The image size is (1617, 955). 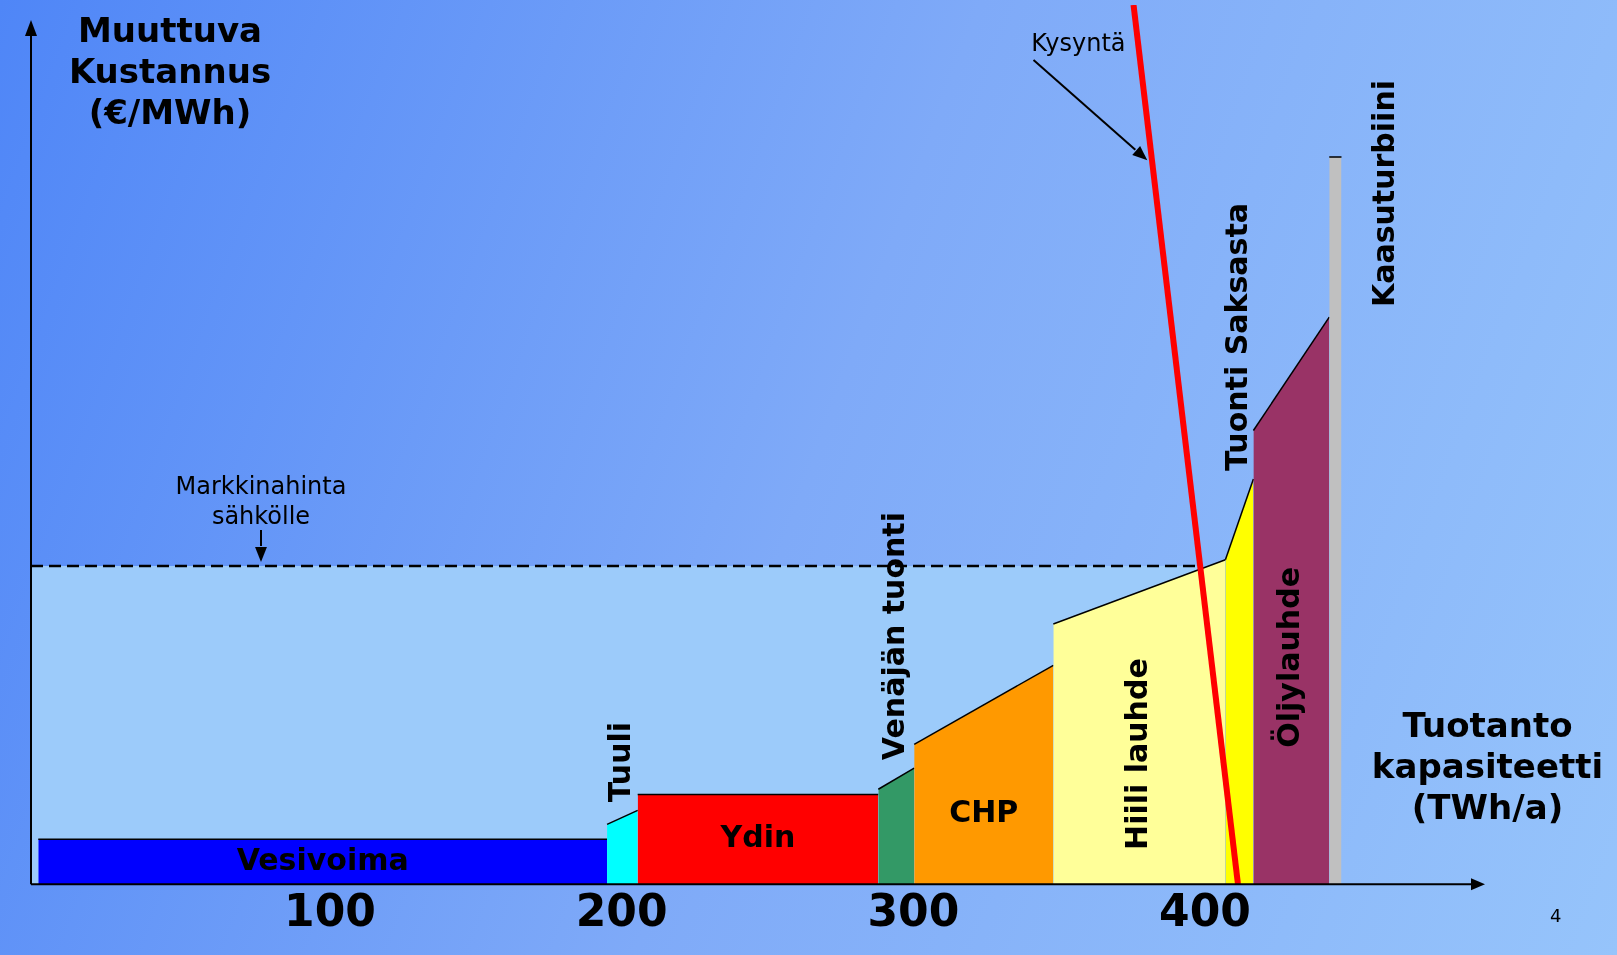 I want to click on series-label: CHP, so click(x=984, y=812).